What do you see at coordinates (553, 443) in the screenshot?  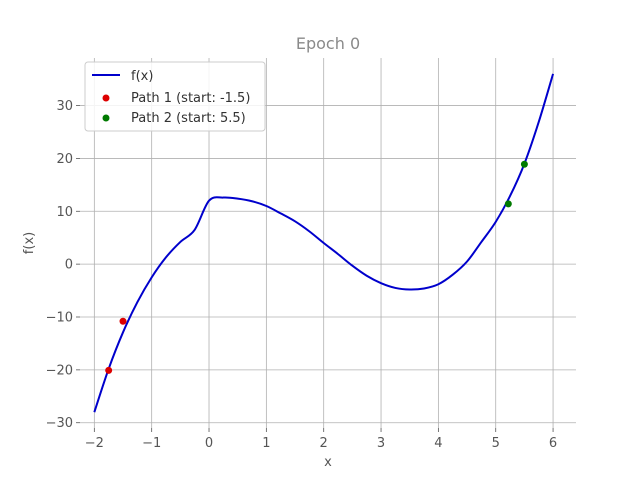 I see `x-tick-label: 6` at bounding box center [553, 443].